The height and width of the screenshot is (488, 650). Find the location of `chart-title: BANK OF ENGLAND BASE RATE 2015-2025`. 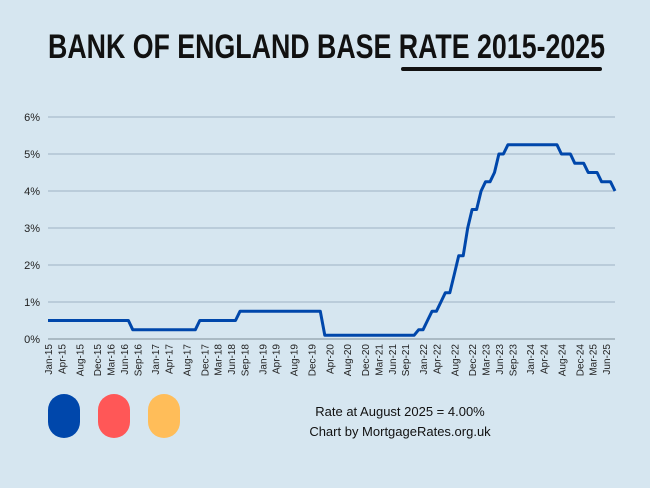

chart-title: BANK OF ENGLAND BASE RATE 2015-2025 is located at coordinates (326, 47).